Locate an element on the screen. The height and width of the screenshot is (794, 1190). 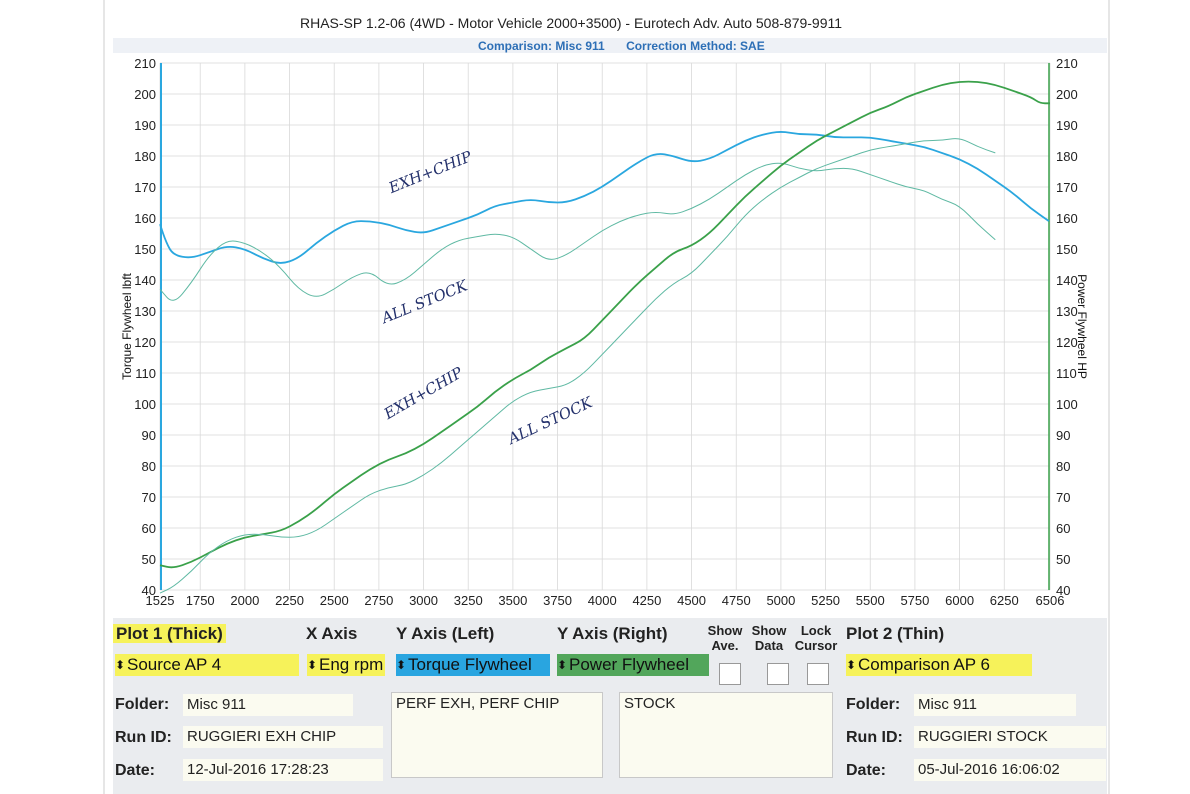
page-edge-left is located at coordinates (104, 397).